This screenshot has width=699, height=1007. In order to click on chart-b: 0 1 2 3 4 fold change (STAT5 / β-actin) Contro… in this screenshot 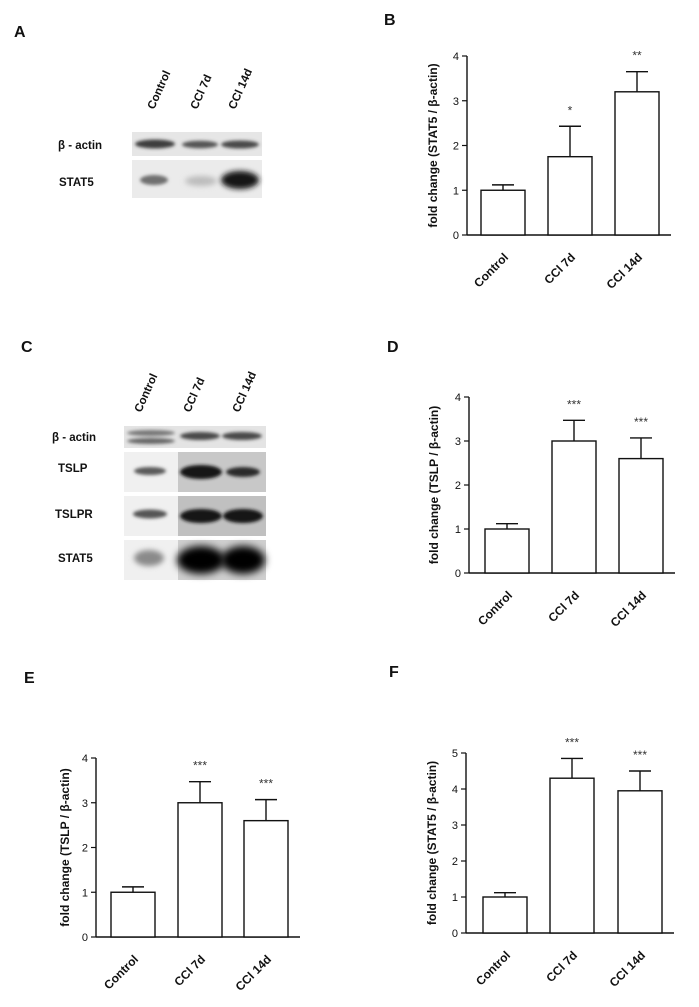, I will do `click(548, 170)`.